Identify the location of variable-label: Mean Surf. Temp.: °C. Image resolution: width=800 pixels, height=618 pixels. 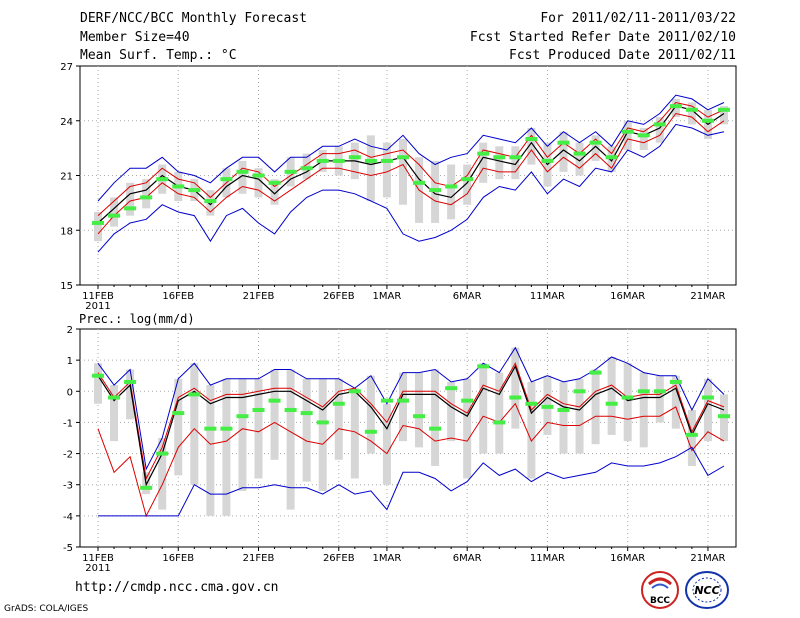
(158, 55).